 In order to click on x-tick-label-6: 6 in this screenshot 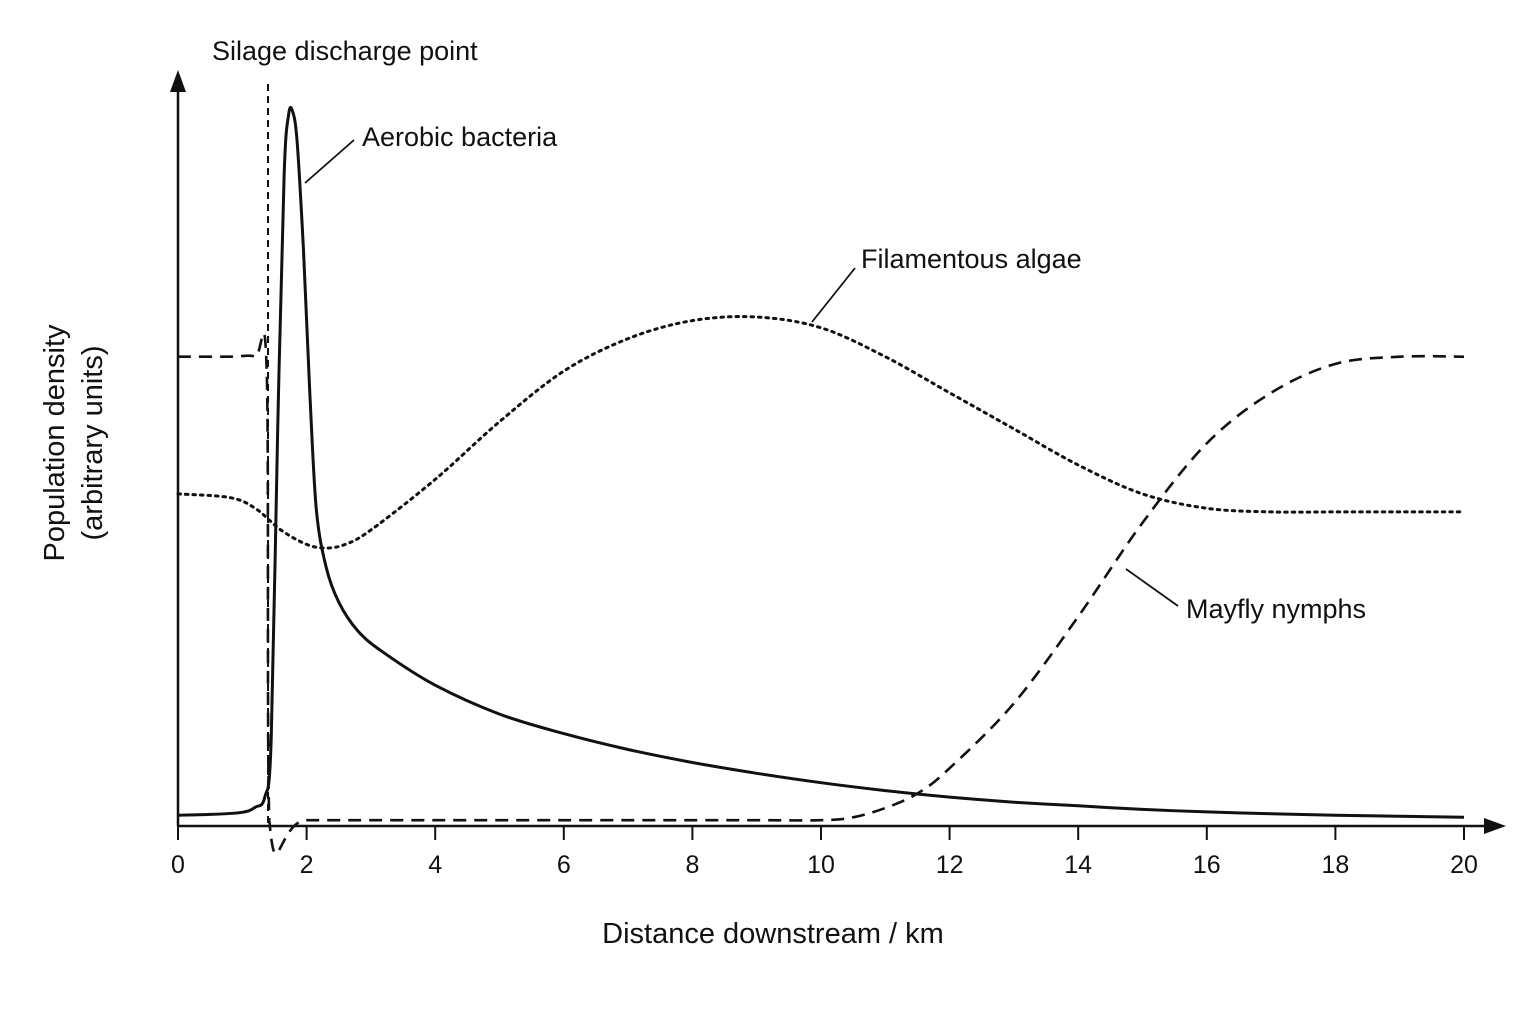, I will do `click(564, 865)`.